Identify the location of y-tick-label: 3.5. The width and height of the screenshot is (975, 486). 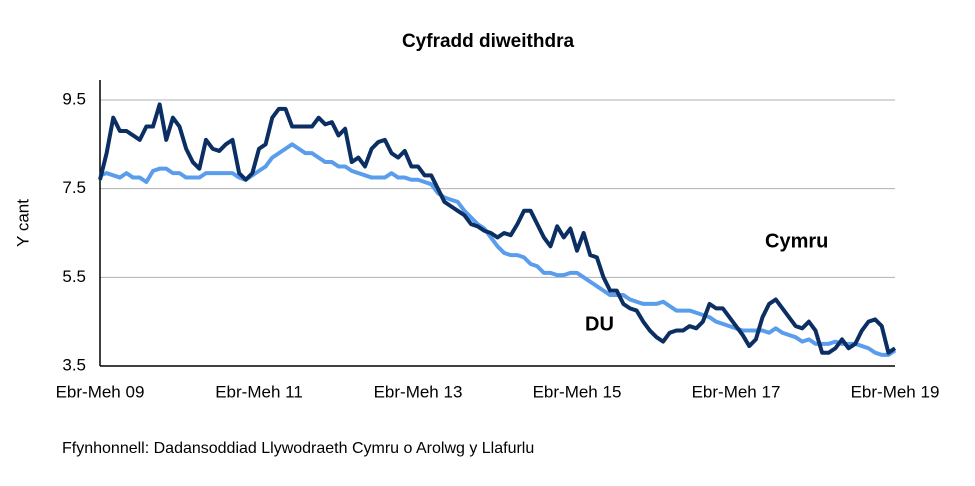
(74, 364).